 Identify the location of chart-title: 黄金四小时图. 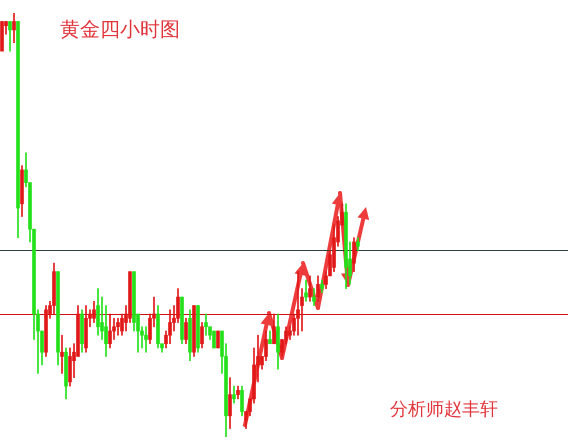
(120, 29).